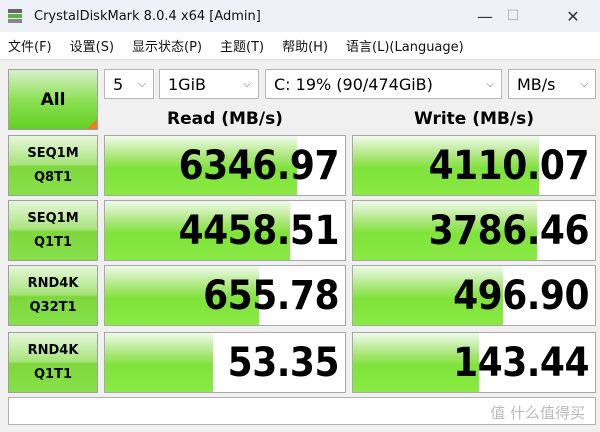  I want to click on menu-language: 语言(L)(Language), so click(405, 47).